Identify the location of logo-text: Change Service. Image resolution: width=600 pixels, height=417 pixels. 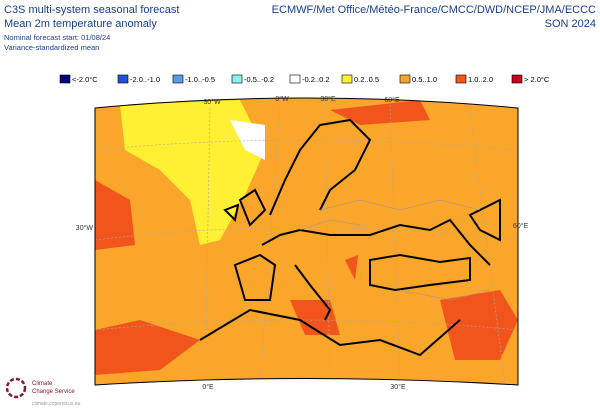
(53, 392).